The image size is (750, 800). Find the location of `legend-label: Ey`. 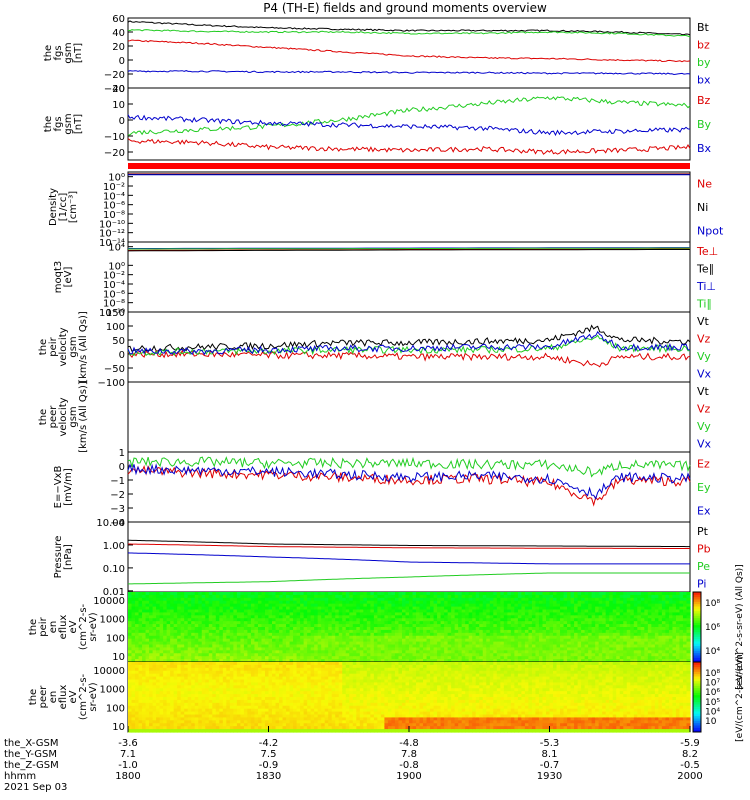

legend-label: Ey is located at coordinates (704, 487).